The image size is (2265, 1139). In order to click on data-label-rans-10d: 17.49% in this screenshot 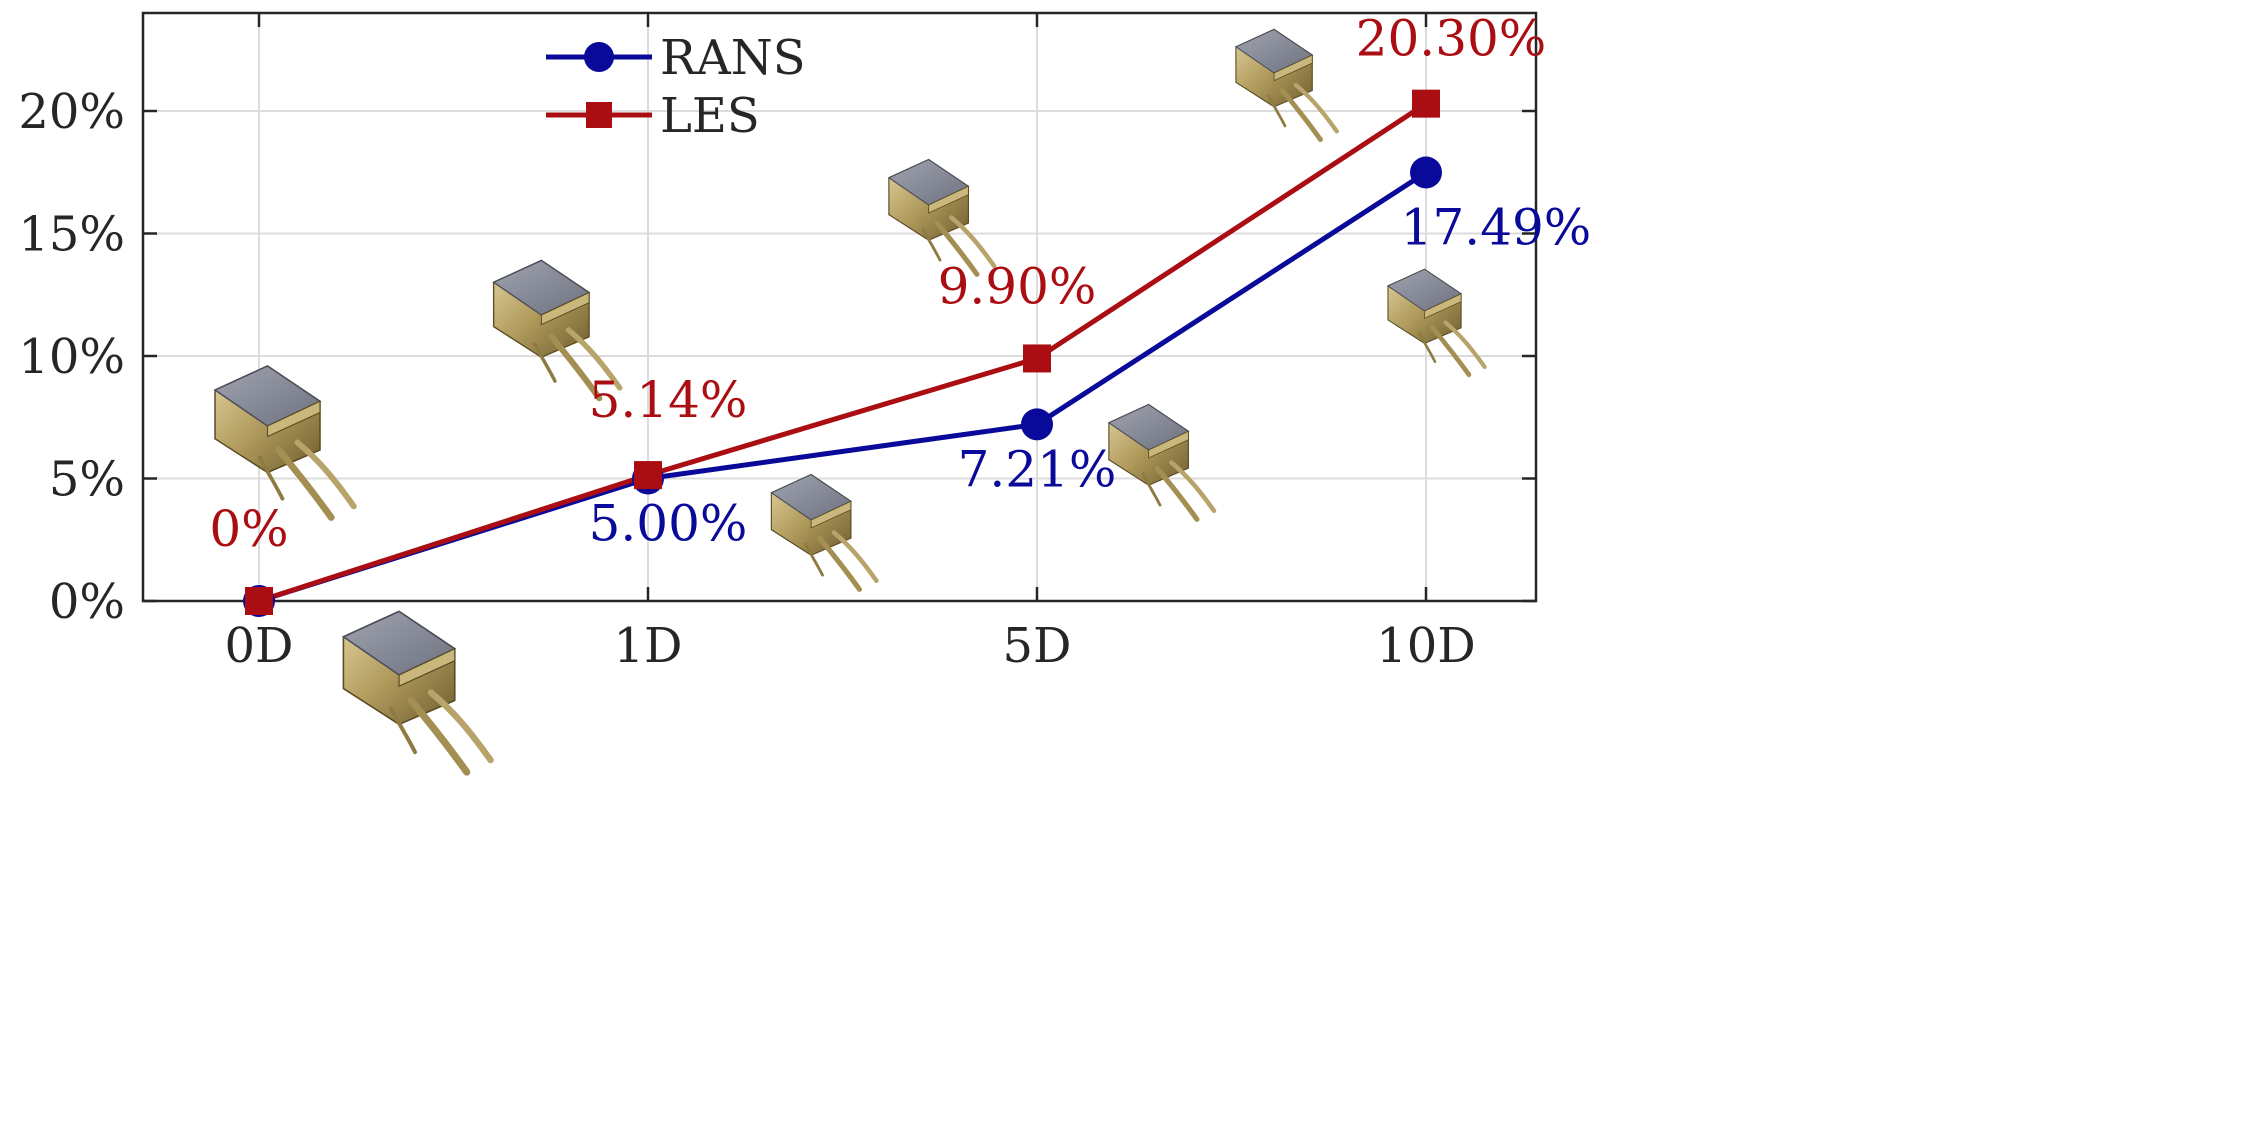, I will do `click(1496, 227)`.